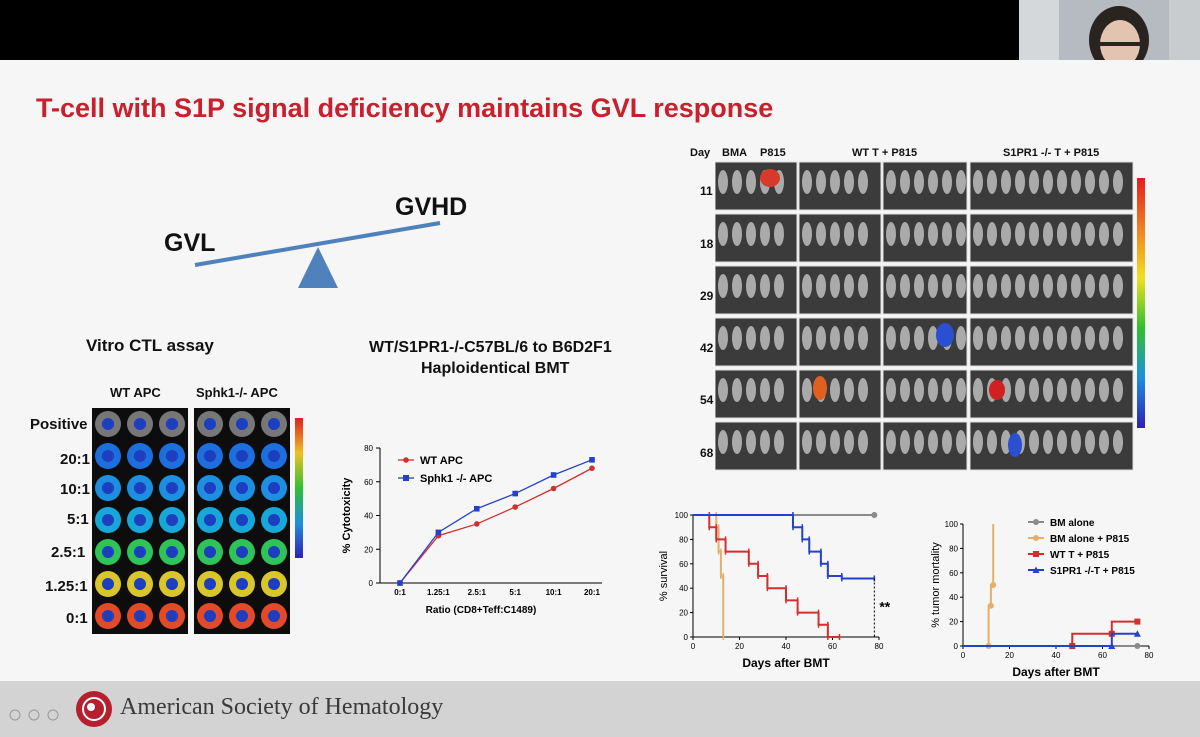  What do you see at coordinates (197, 521) in the screenshot?
I see `ctl-well-images` at bounding box center [197, 521].